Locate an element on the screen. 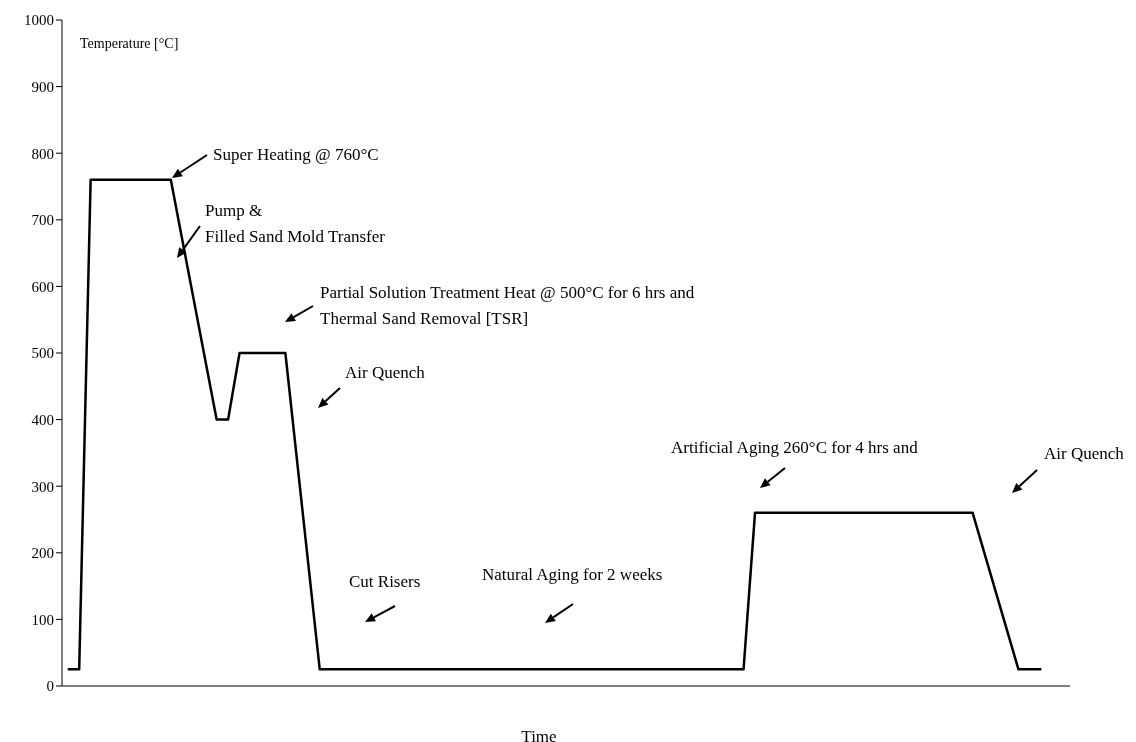 Image resolution: width=1136 pixels, height=742 pixels. annotation: Cut Risers is located at coordinates (385, 581).